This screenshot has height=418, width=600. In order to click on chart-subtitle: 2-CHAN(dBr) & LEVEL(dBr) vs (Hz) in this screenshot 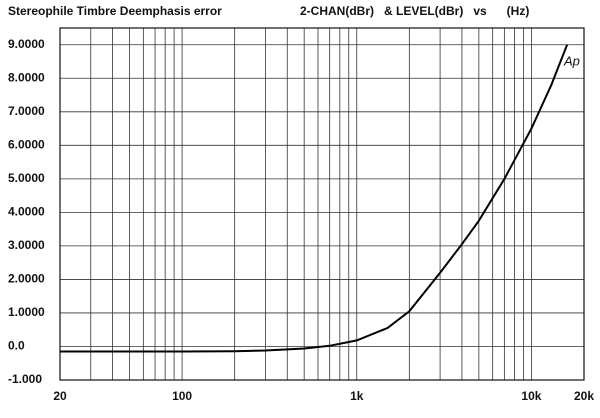, I will do `click(414, 11)`.